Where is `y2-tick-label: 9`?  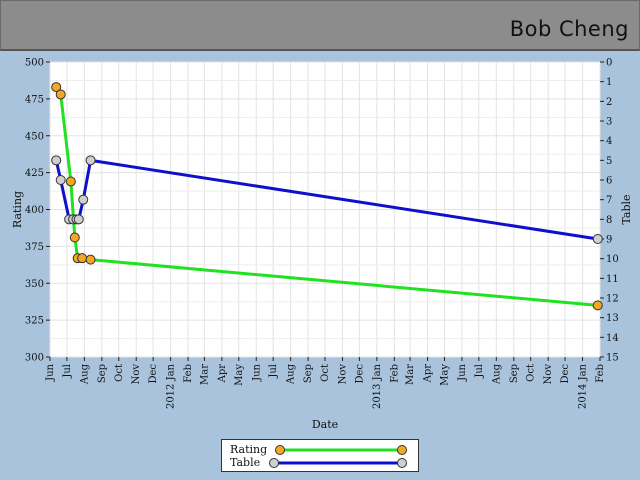 y2-tick-label: 9 is located at coordinates (609, 240).